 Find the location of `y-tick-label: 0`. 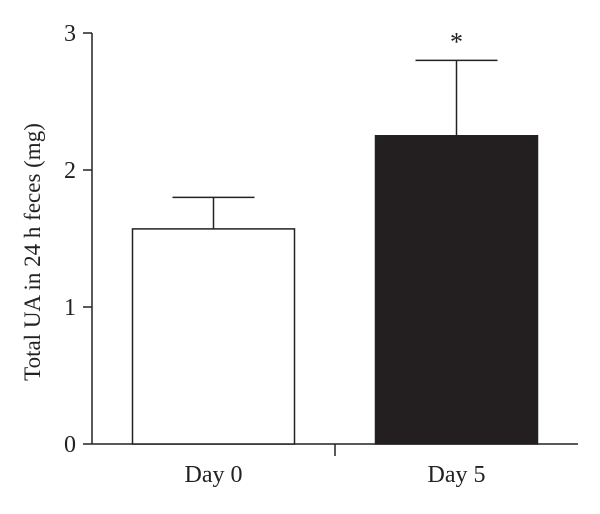

y-tick-label: 0 is located at coordinates (70, 445).